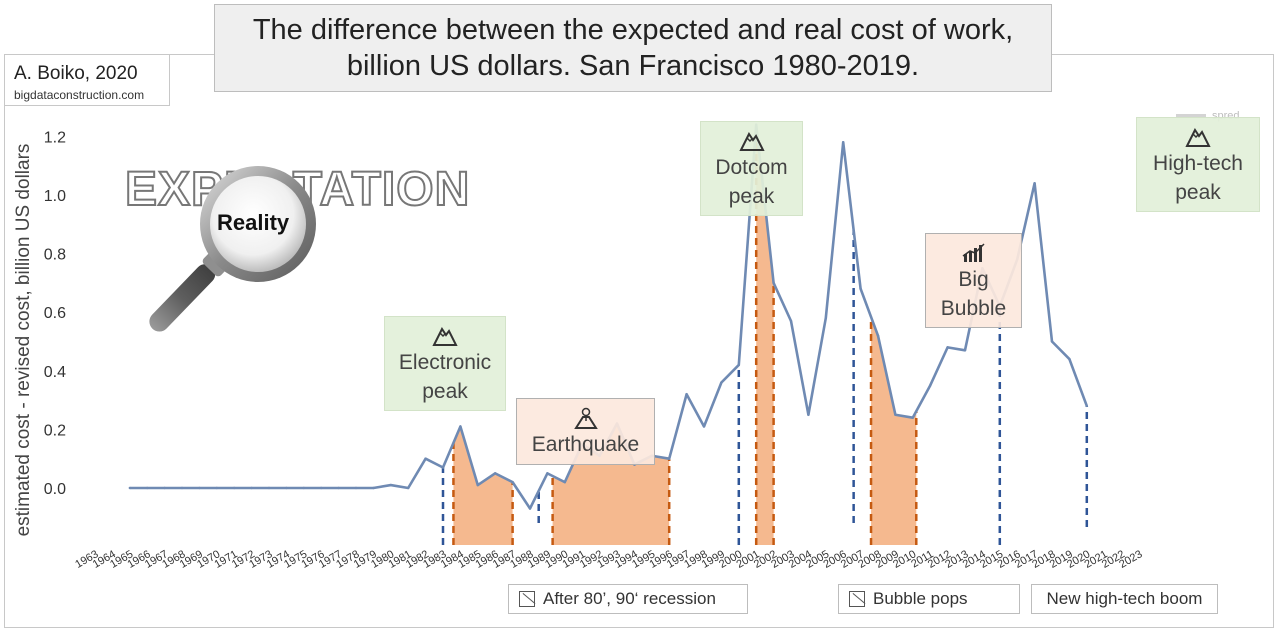  I want to click on annotation-earthquake: Earthquake, so click(585, 431).